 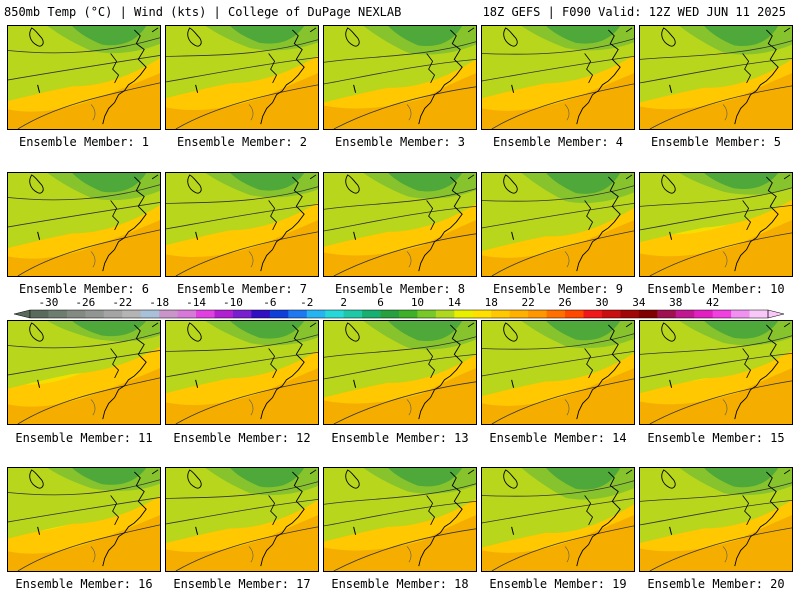 I want to click on ensemble-member-18-map, so click(x=400, y=519).